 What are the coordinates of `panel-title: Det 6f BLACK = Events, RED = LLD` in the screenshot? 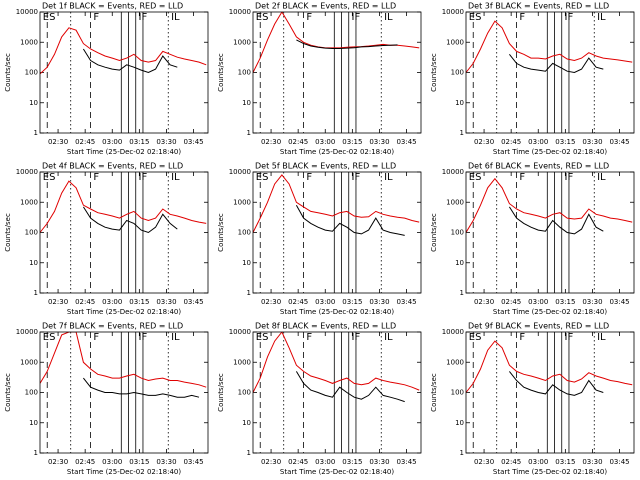 It's located at (538, 166).